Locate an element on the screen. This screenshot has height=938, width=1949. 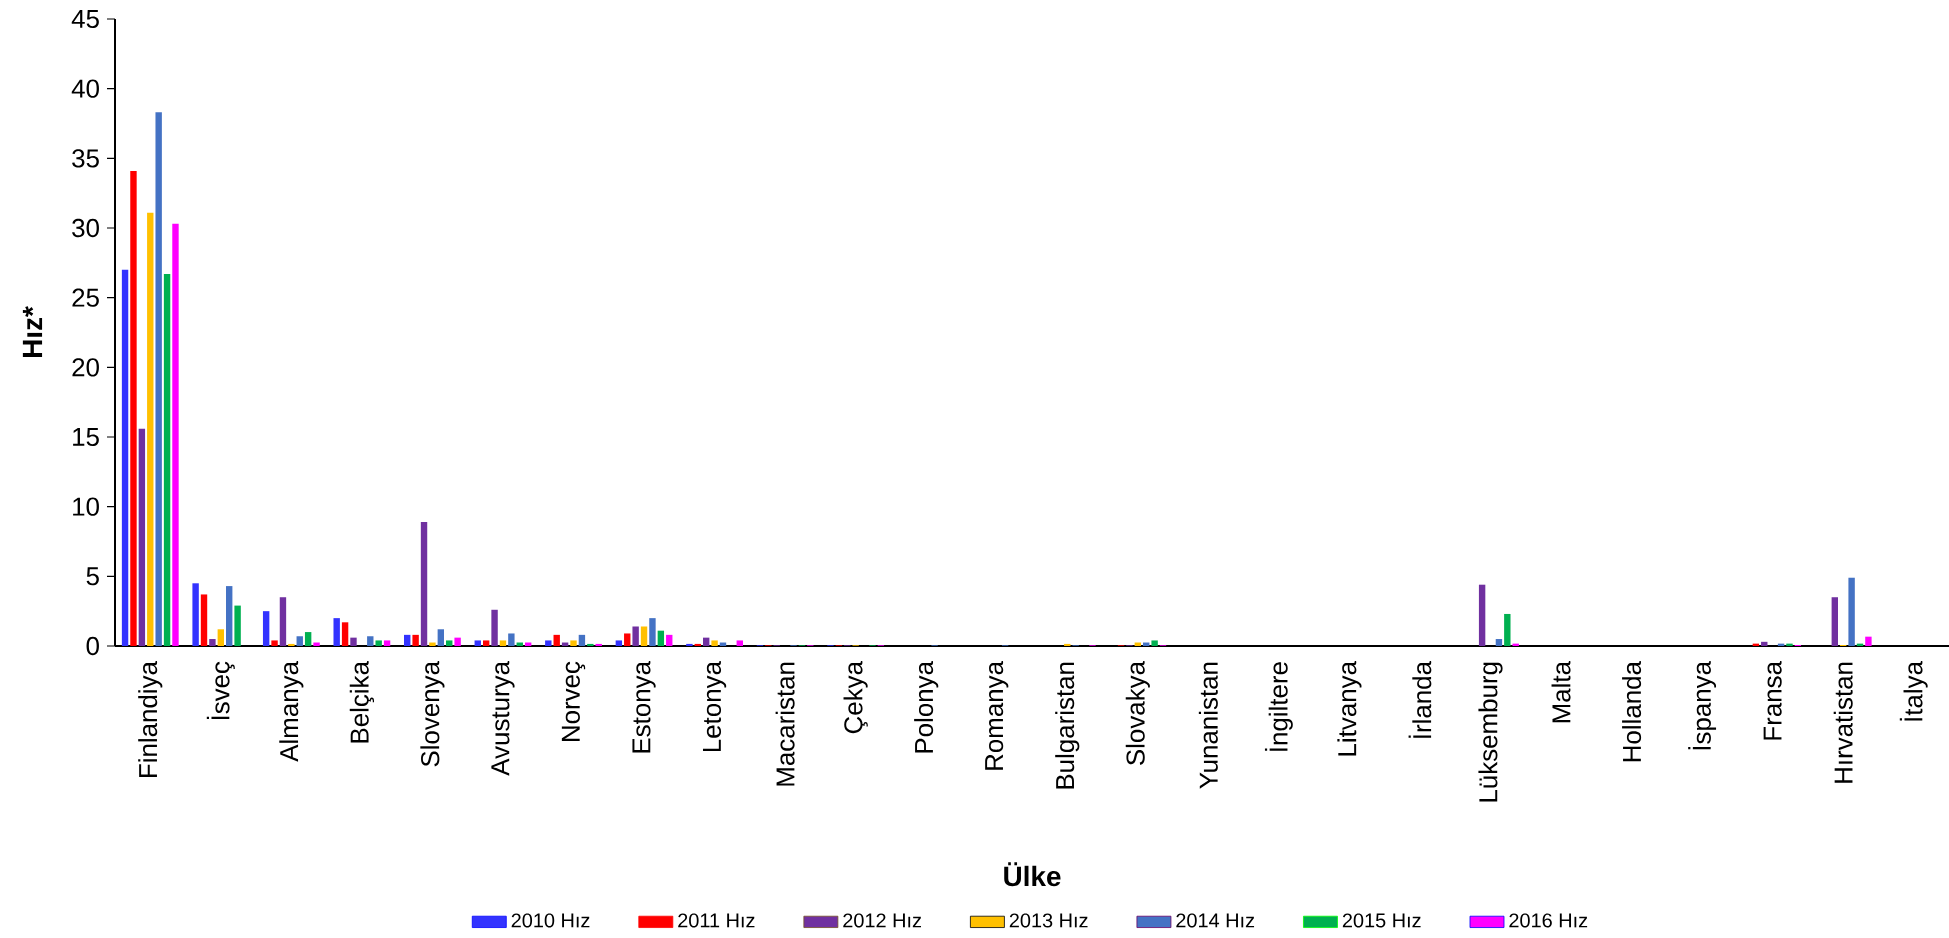
y-tick-label: 35 is located at coordinates (85, 158).